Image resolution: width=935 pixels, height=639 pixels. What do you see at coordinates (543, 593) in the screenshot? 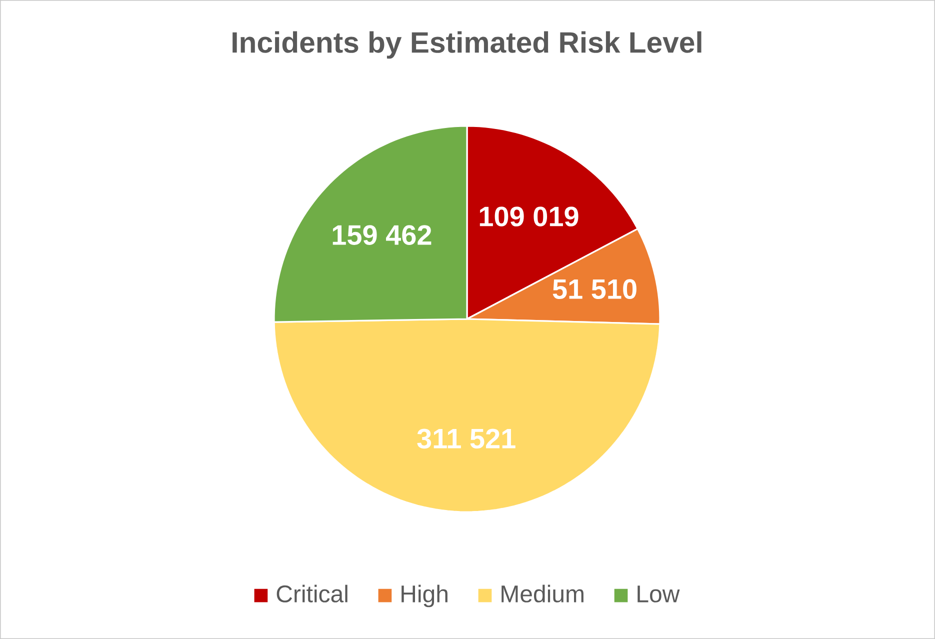
I see `legend-label: Medium` at bounding box center [543, 593].